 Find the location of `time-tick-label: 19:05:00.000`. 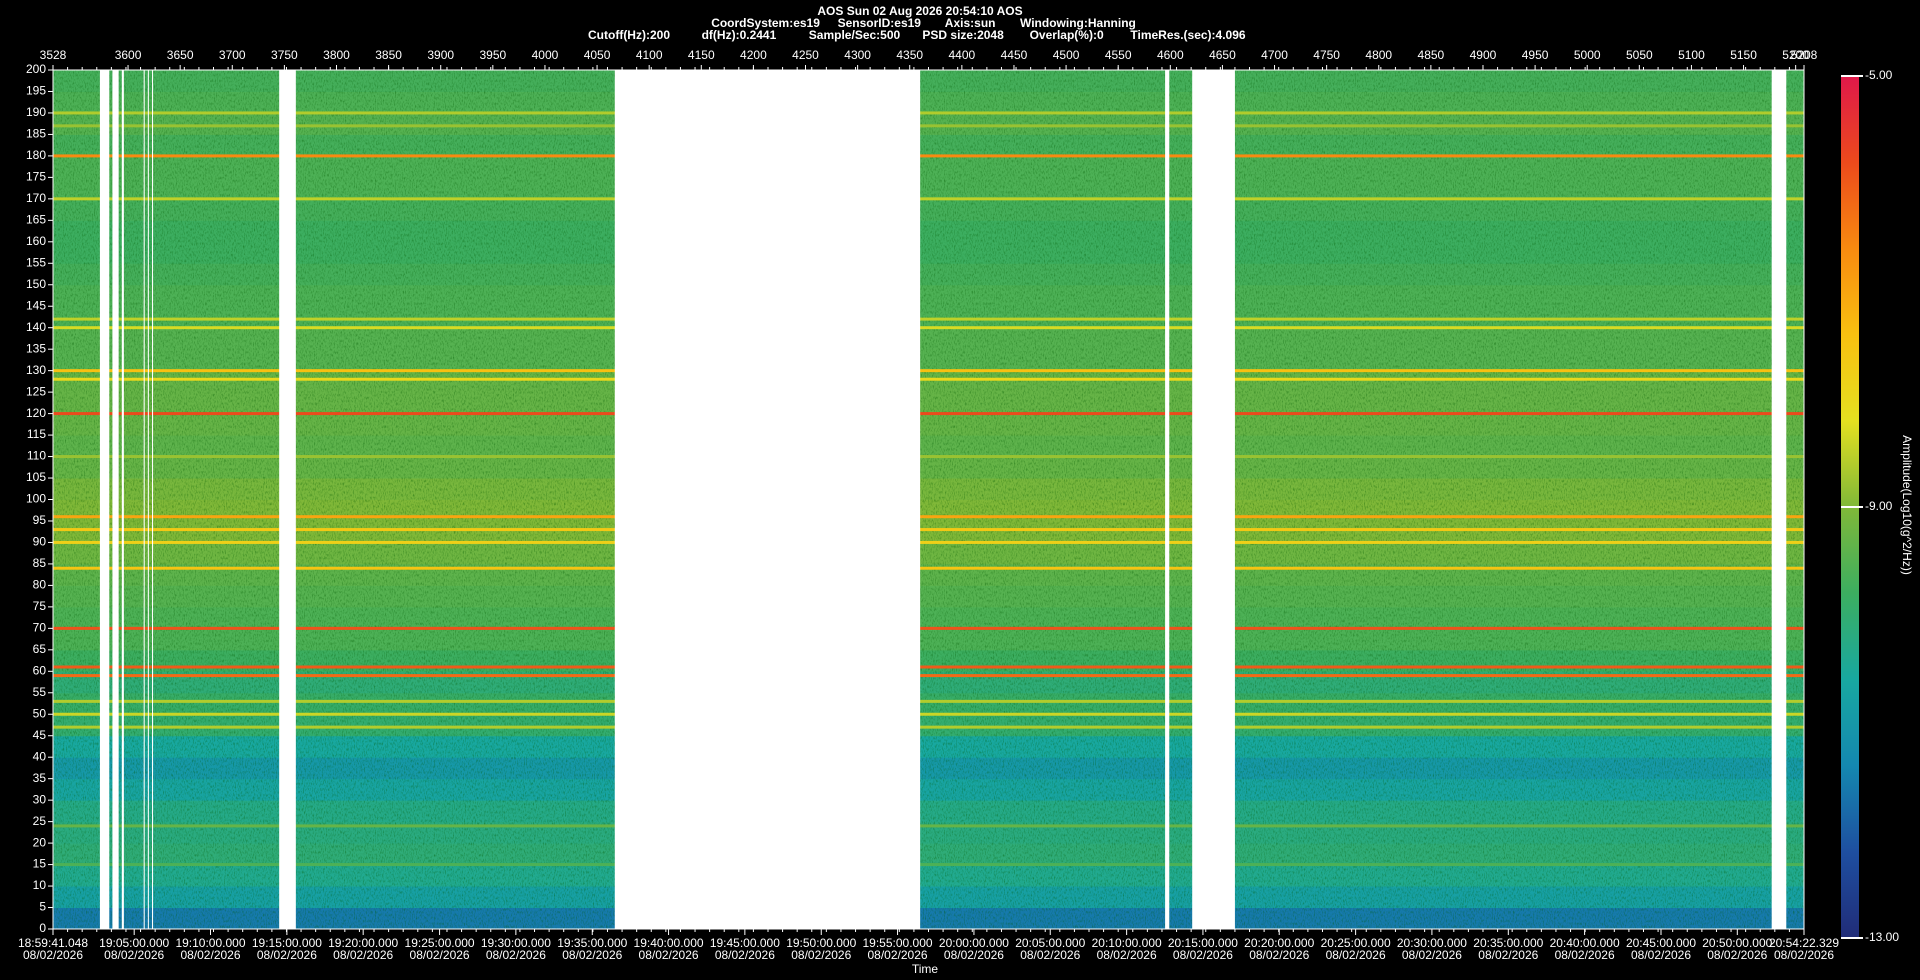

time-tick-label: 19:05:00.000 is located at coordinates (134, 943).